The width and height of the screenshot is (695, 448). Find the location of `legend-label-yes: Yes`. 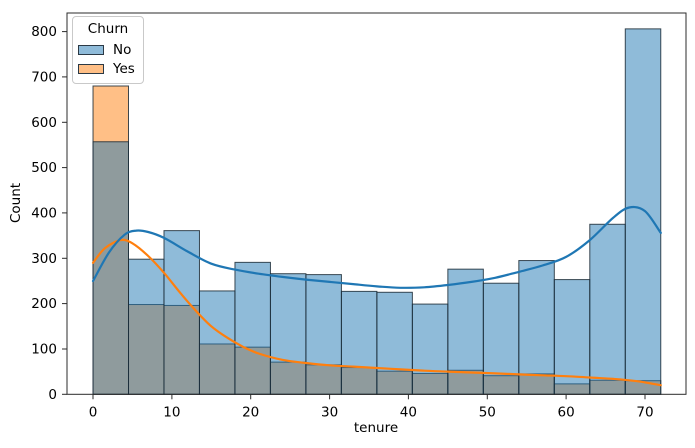

legend-label-yes: Yes is located at coordinates (124, 69).